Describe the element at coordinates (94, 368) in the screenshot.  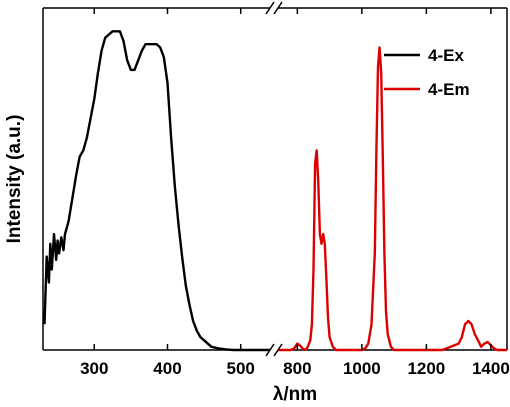
I see `x-tick-label: 300` at that location.